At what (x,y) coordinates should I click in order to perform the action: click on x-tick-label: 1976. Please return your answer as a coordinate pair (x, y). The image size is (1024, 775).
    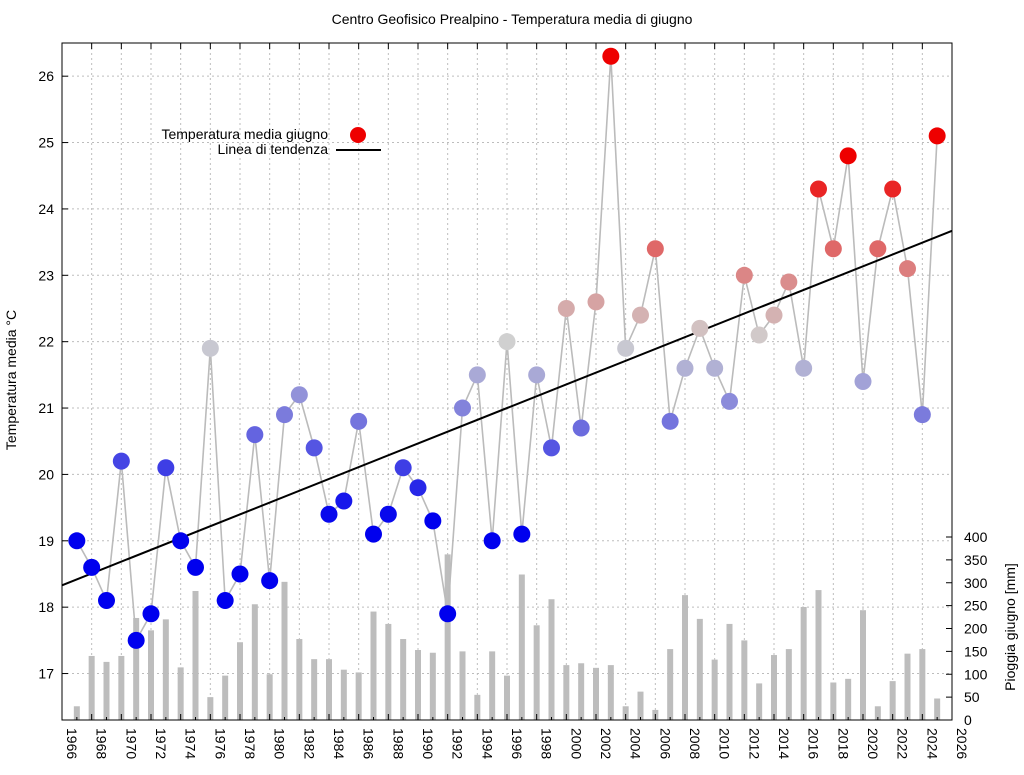
    Looking at the image, I should click on (220, 743).